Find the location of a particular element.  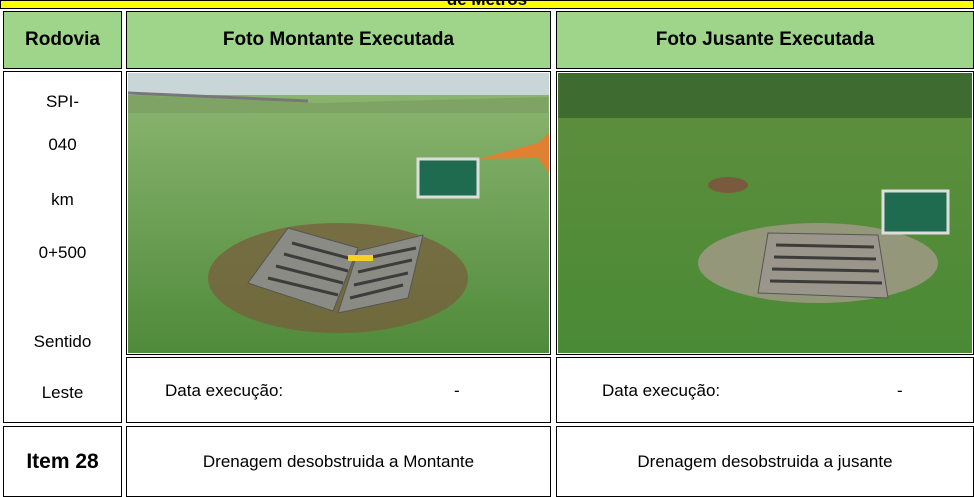

location-cell: SPI- 040 km 0+500 Sentido Leste is located at coordinates (62, 247).